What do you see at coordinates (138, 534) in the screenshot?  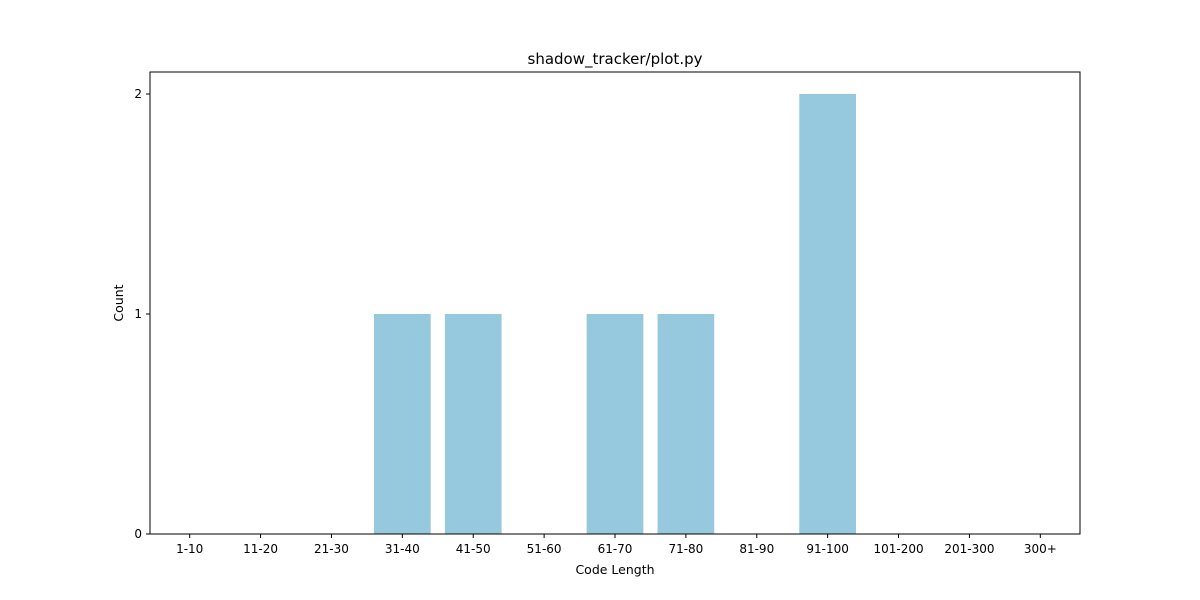 I see `y-tick-label: 0` at bounding box center [138, 534].